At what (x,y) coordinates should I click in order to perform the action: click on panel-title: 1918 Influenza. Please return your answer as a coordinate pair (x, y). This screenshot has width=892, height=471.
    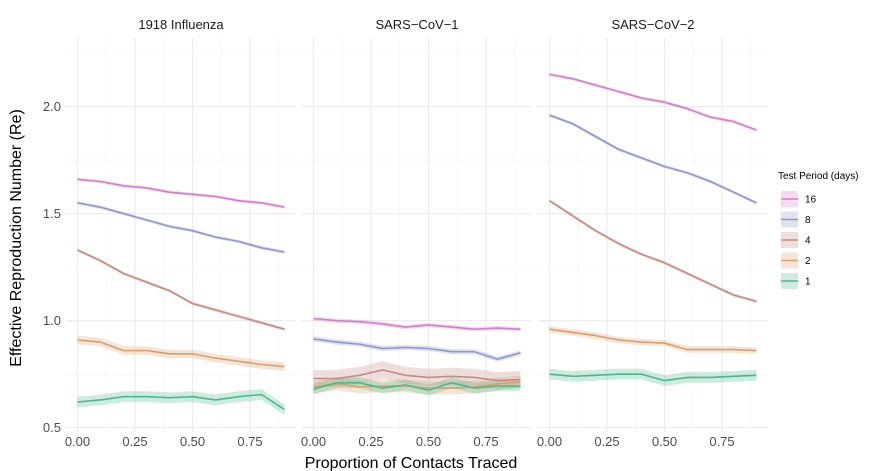
    Looking at the image, I should click on (181, 24).